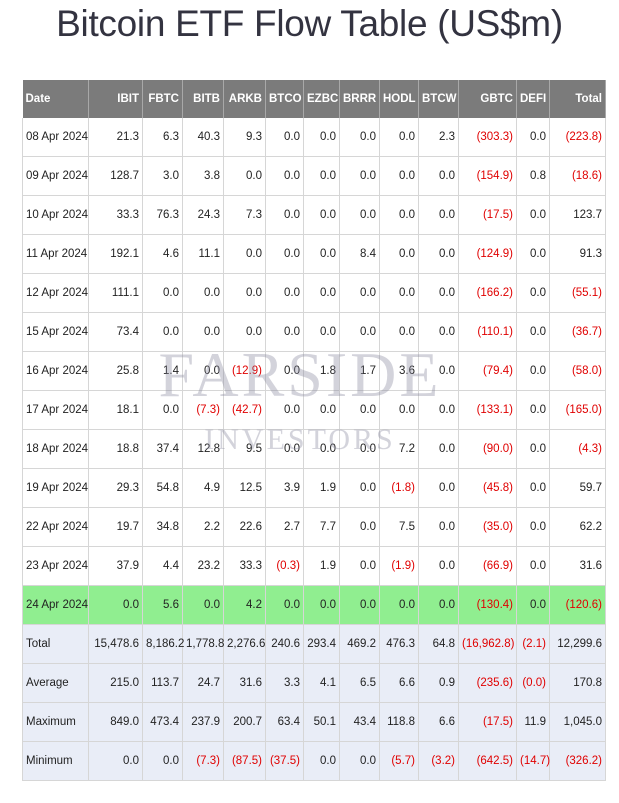  I want to click on table-cell-bitb: 12.8, so click(203, 449).